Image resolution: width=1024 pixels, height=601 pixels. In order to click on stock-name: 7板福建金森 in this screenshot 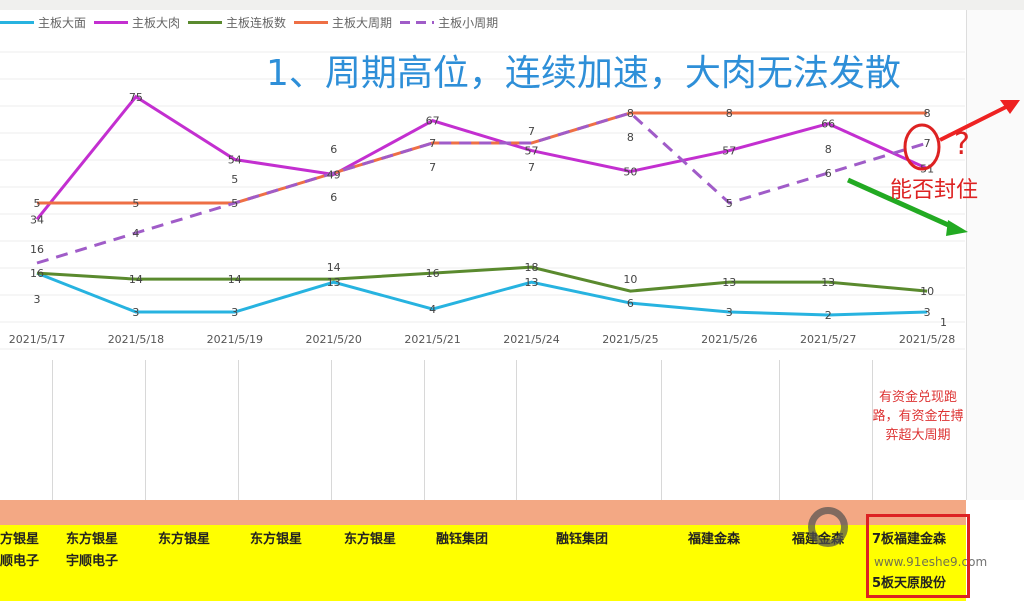, I will do `click(909, 539)`.